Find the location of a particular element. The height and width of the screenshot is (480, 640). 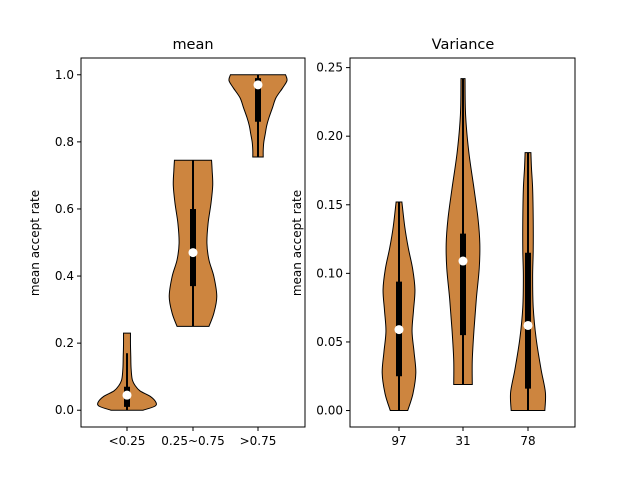

mean-y-tick-label: 0.0 is located at coordinates (64, 410).